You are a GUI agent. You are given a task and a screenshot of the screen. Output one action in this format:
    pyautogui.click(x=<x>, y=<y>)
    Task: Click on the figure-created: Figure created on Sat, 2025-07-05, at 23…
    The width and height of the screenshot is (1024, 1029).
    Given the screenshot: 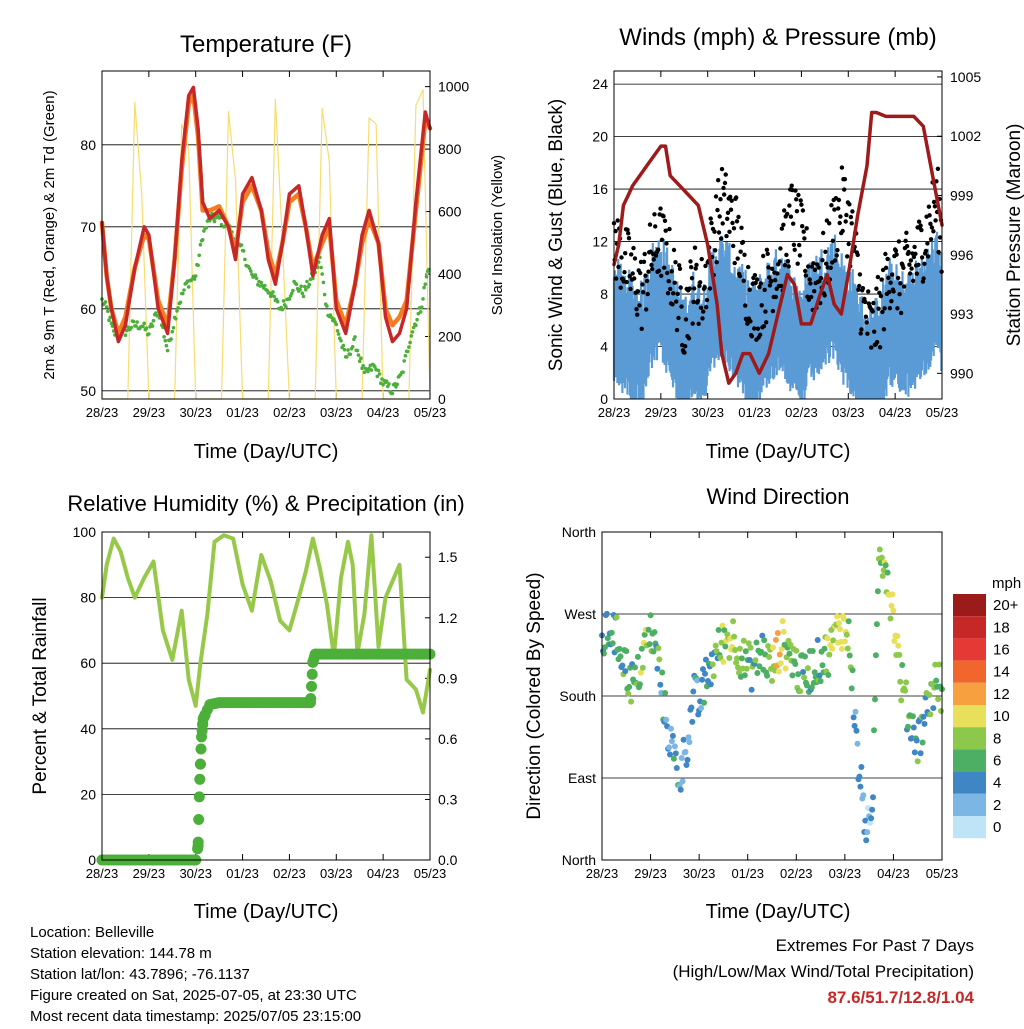 What is the action you would take?
    pyautogui.click(x=193, y=995)
    